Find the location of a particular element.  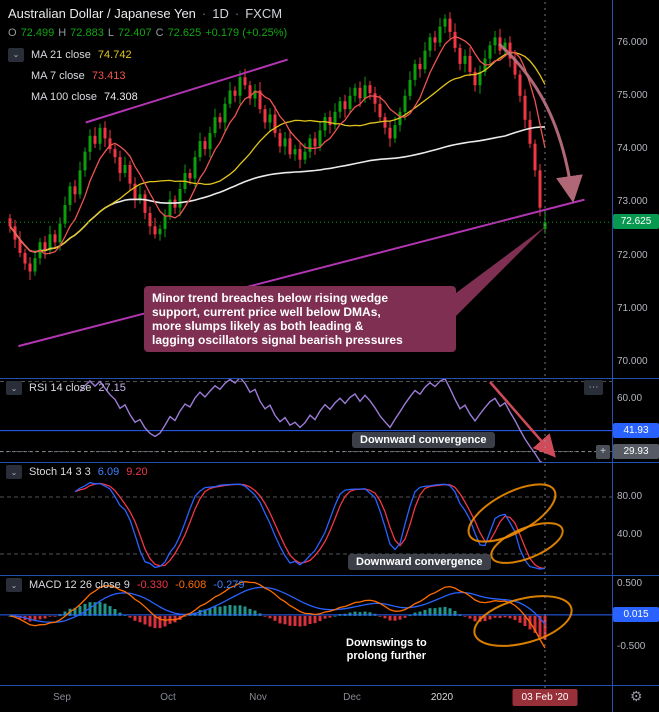

time-axis-label: 2020 is located at coordinates (442, 697).